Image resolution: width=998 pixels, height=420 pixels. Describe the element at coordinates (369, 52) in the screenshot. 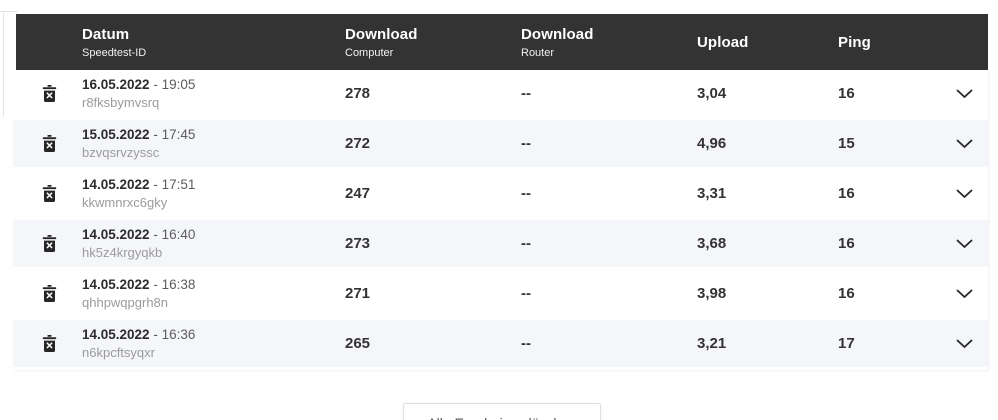

I see `column-sublabel: Computer` at that location.